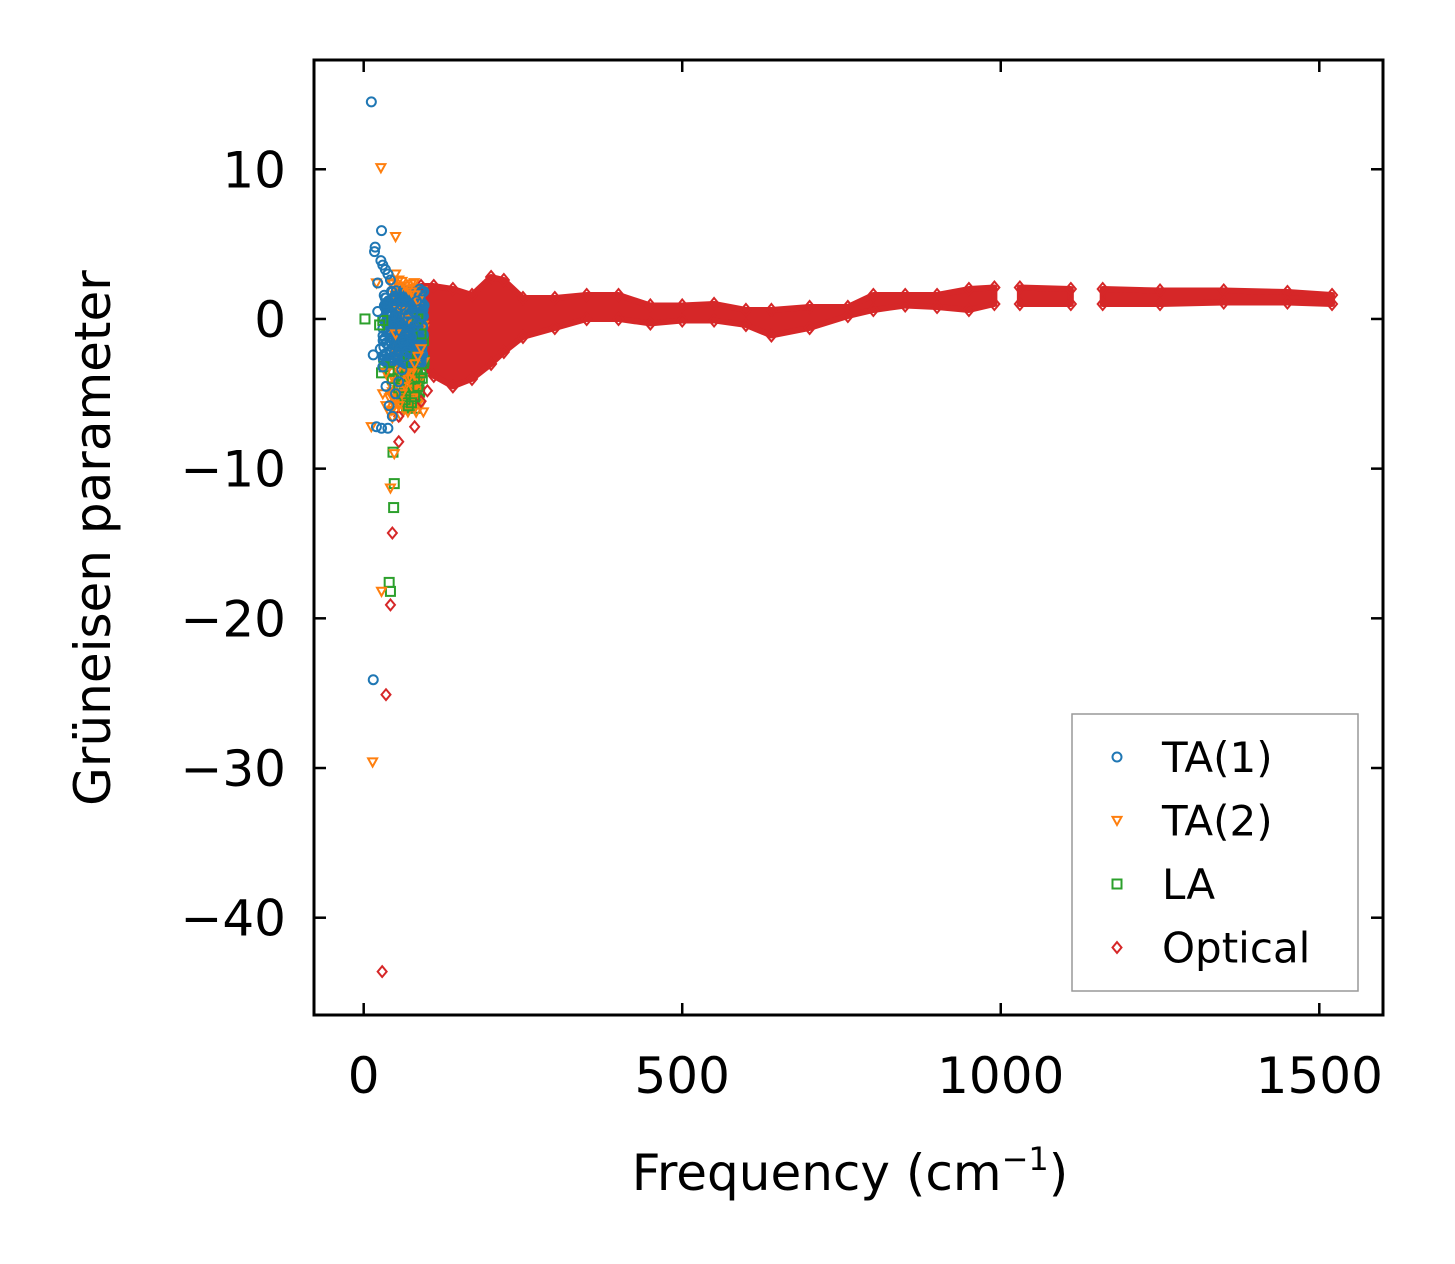  Describe the element at coordinates (682, 1076) in the screenshot. I see `x-tick-label: 500` at that location.